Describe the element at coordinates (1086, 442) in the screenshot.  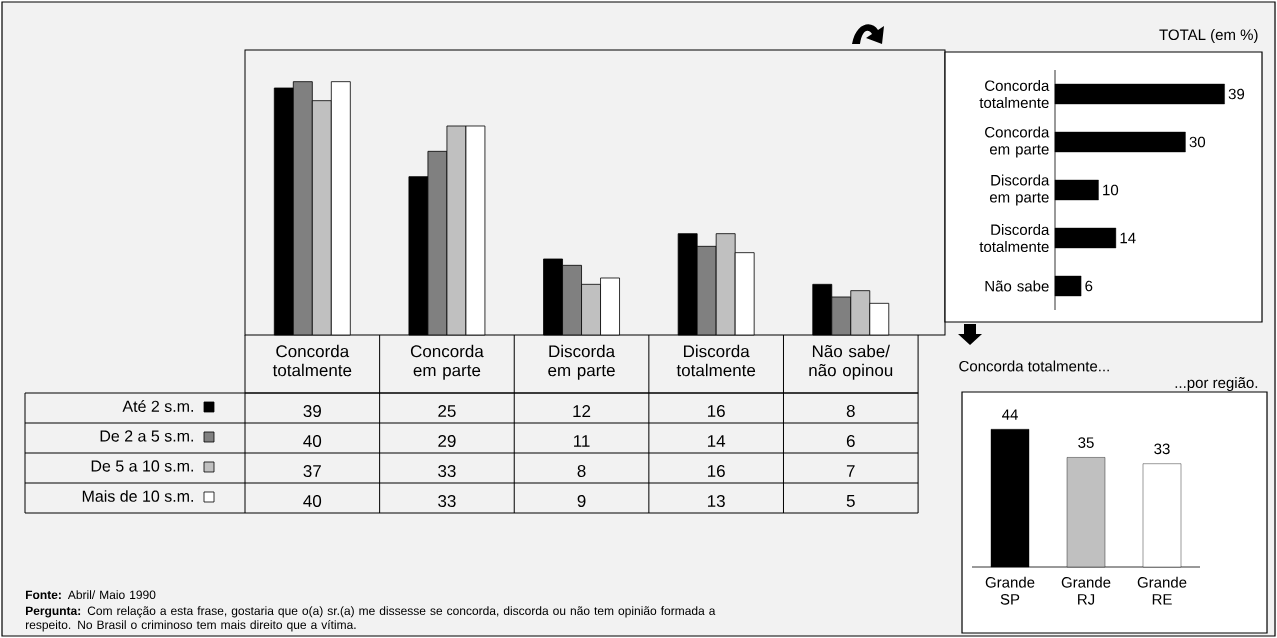
I see `data-label: 35` at that location.